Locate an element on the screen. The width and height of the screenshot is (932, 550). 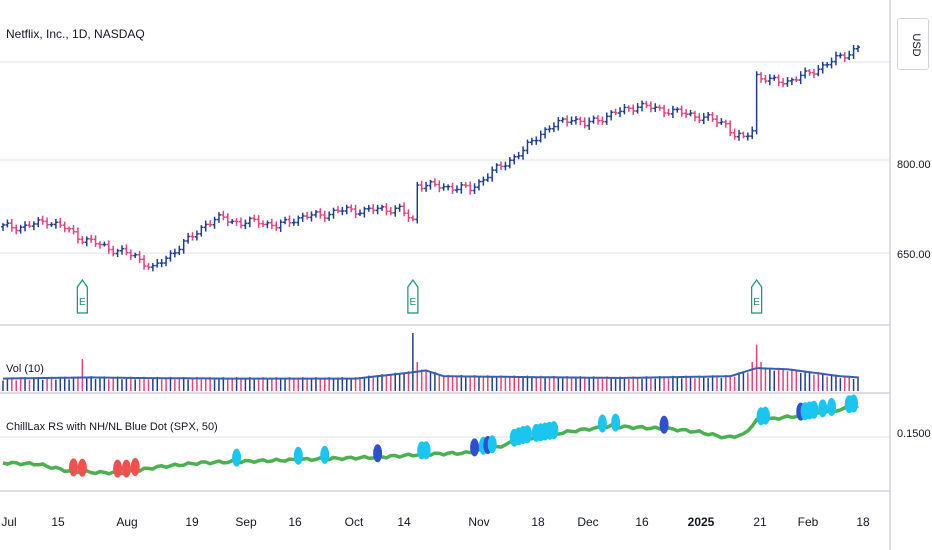
time-tick-label: Sep is located at coordinates (246, 522).